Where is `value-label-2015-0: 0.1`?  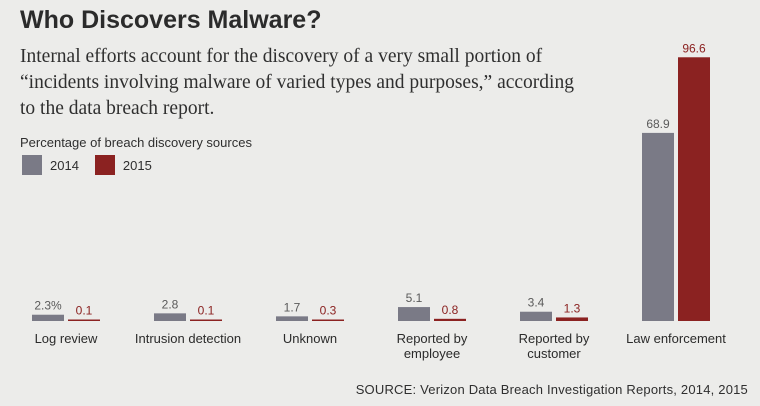
value-label-2015-0: 0.1 is located at coordinates (84, 311).